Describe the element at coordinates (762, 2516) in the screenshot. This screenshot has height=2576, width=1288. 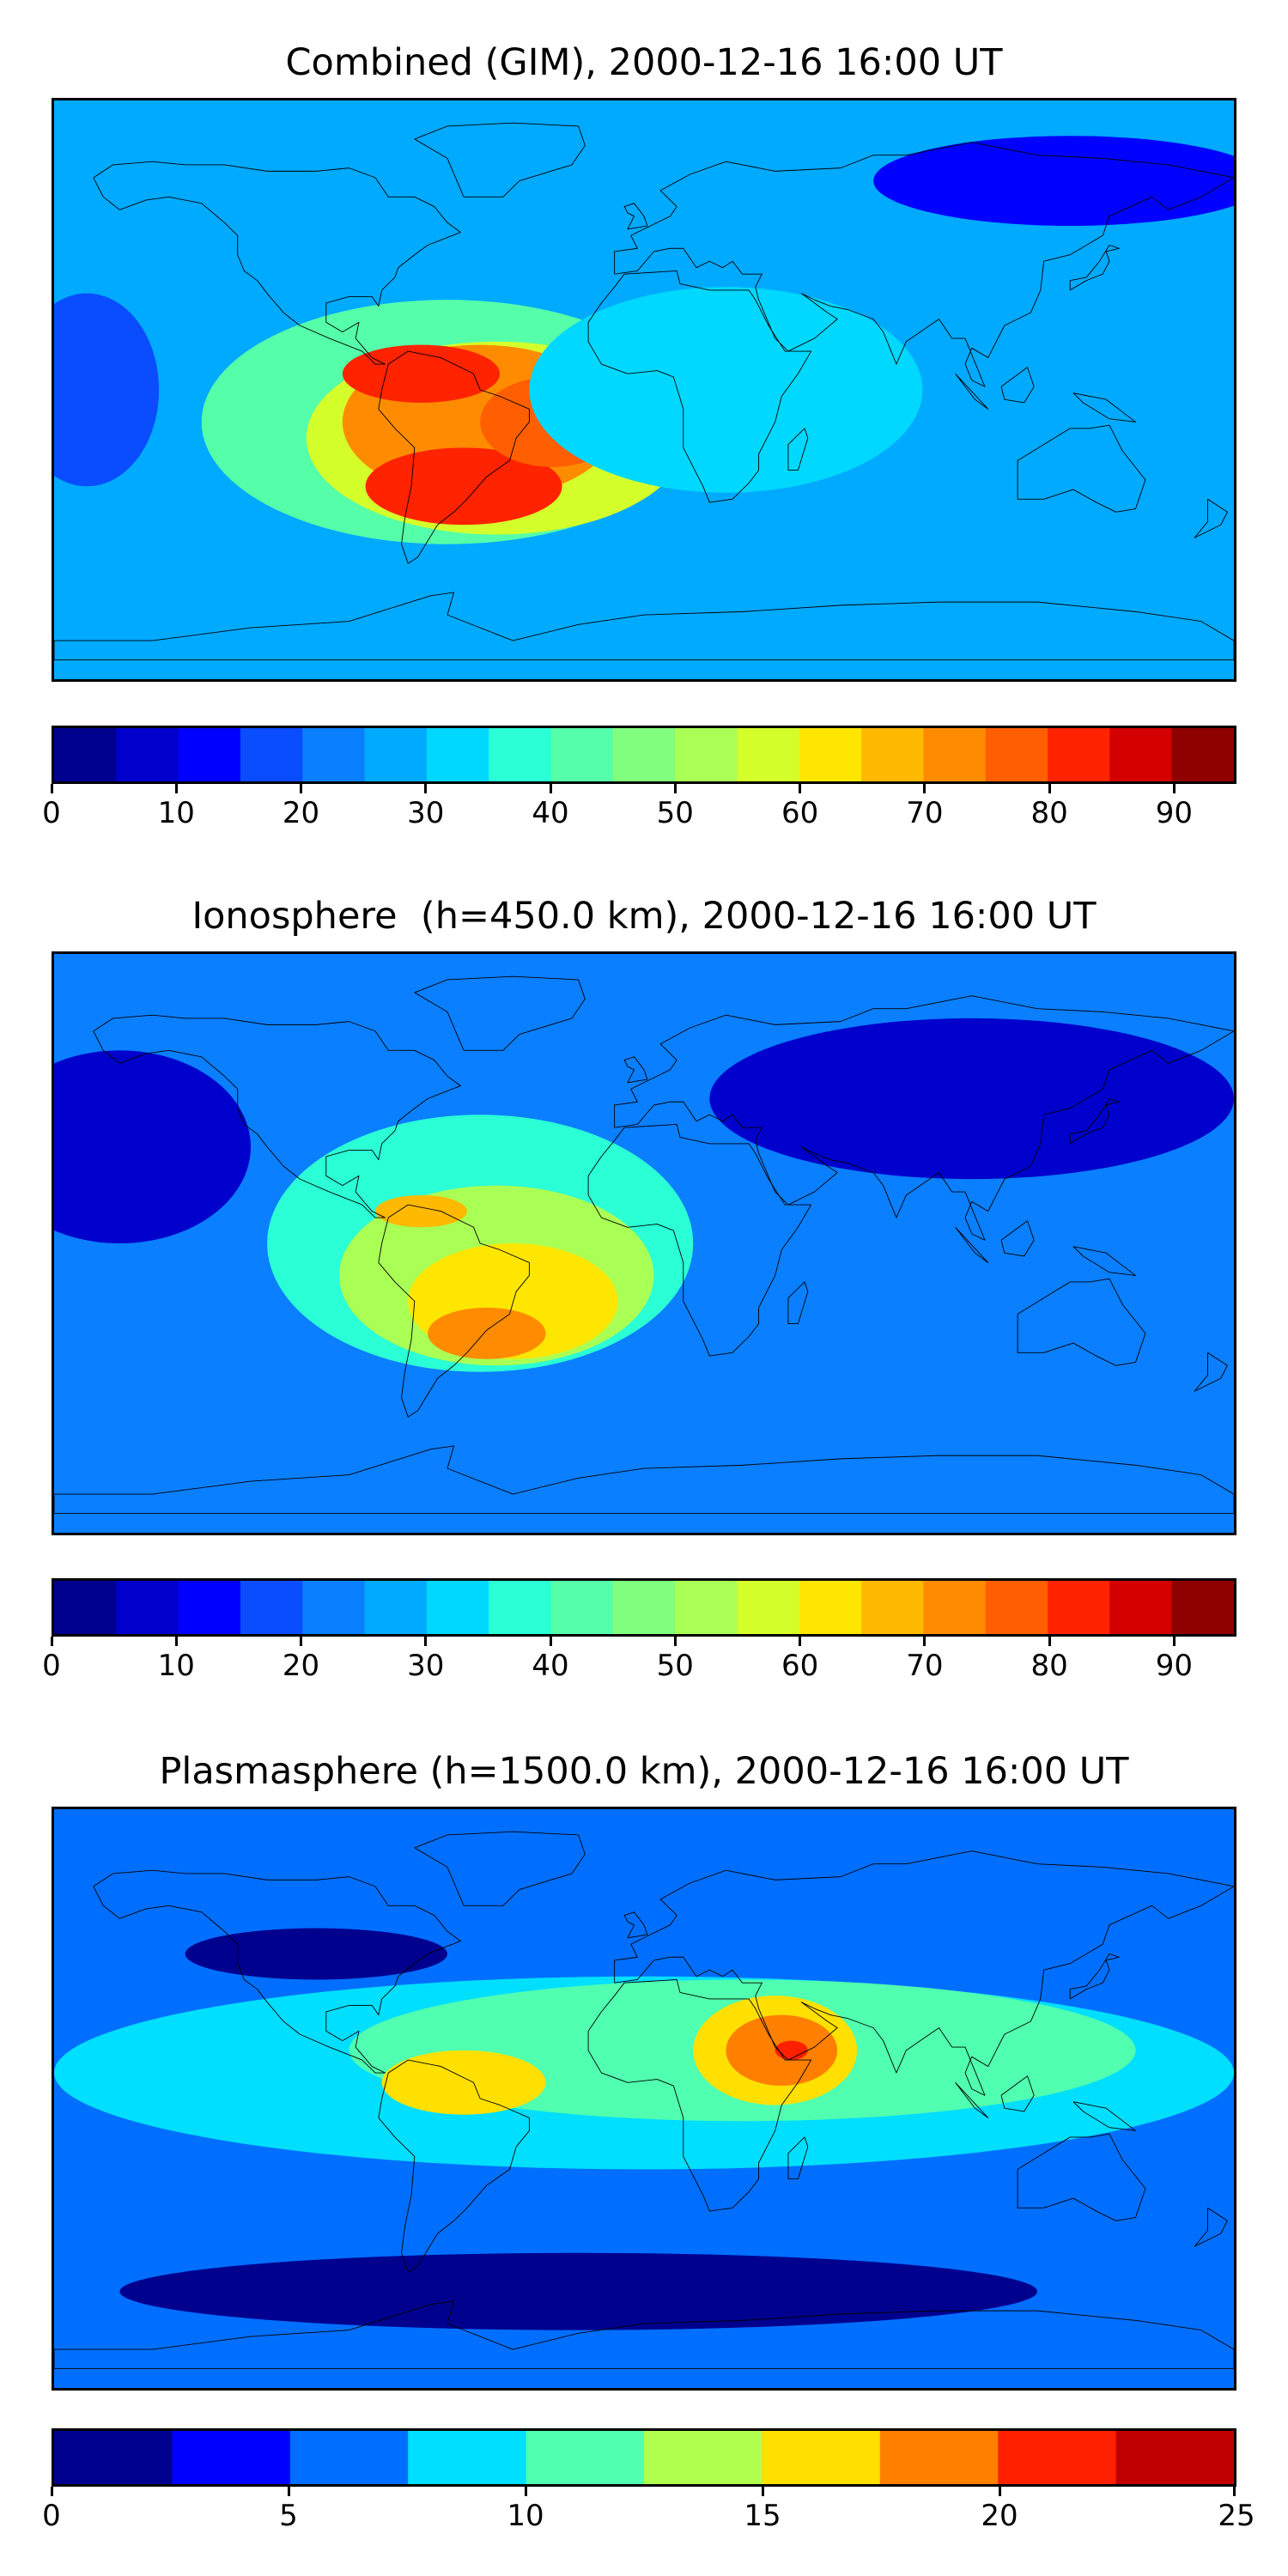
I see `colorbar-tick-label: 15` at that location.